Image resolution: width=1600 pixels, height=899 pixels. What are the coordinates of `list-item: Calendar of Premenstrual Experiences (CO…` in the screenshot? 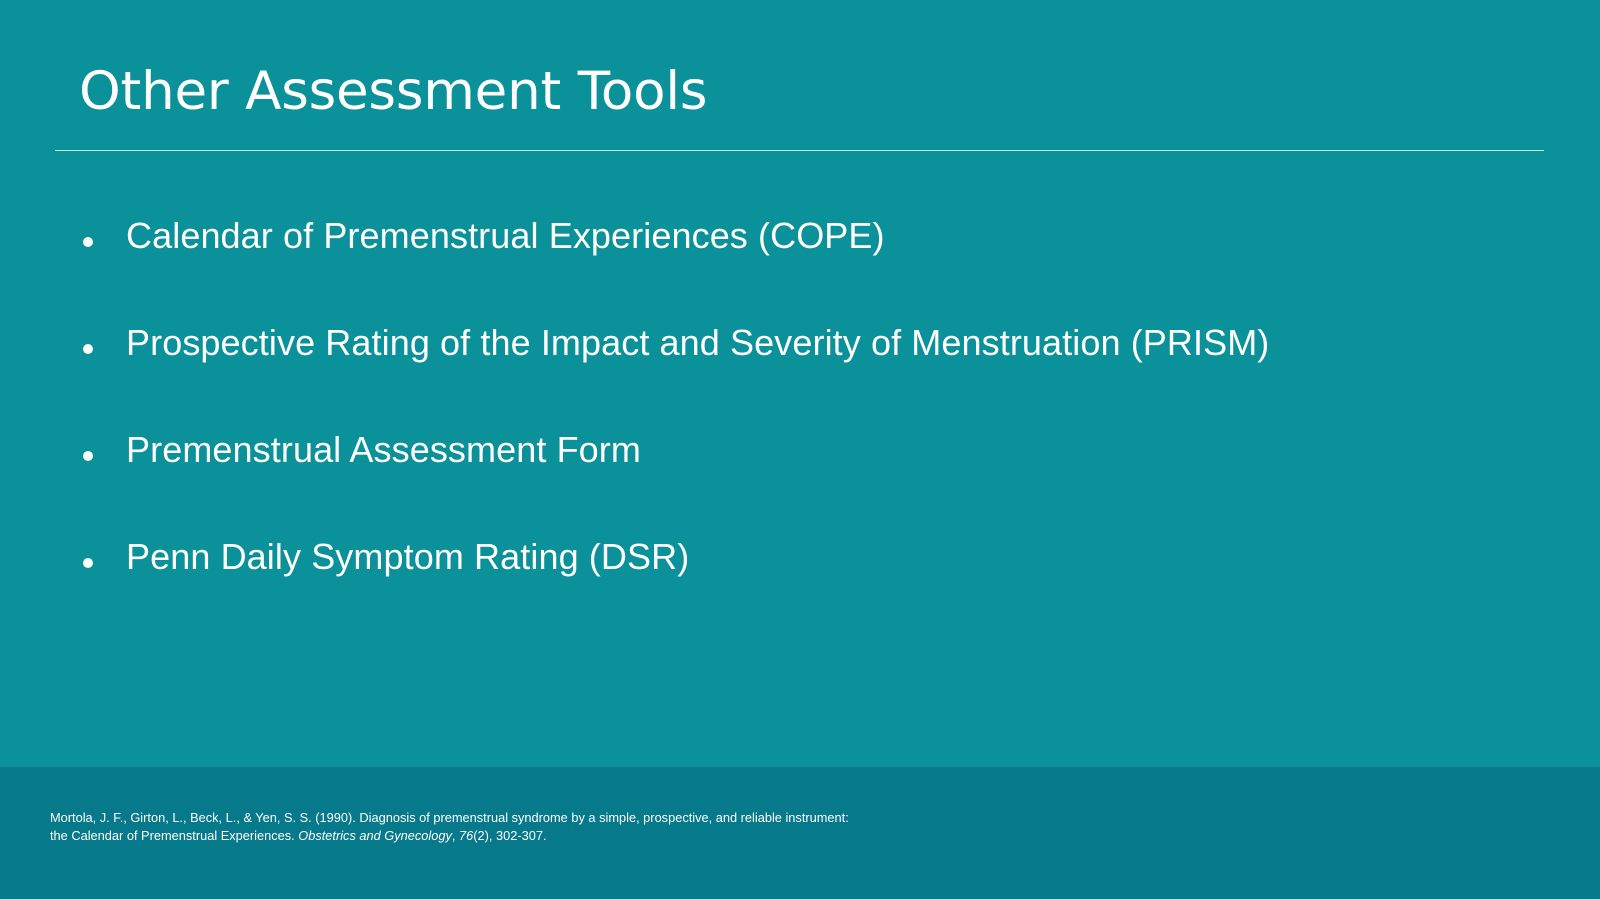 It's located at (800, 266).